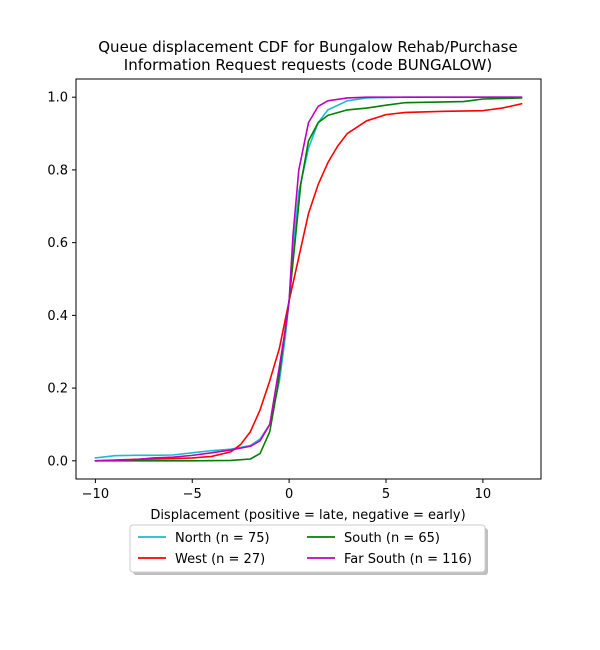 The height and width of the screenshot is (650, 600). Describe the element at coordinates (483, 494) in the screenshot. I see `x-tick-label: 10` at that location.